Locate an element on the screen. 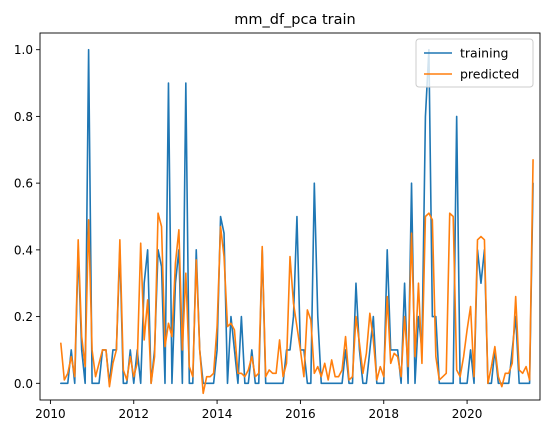  x-tick-label: 2016 is located at coordinates (300, 414).